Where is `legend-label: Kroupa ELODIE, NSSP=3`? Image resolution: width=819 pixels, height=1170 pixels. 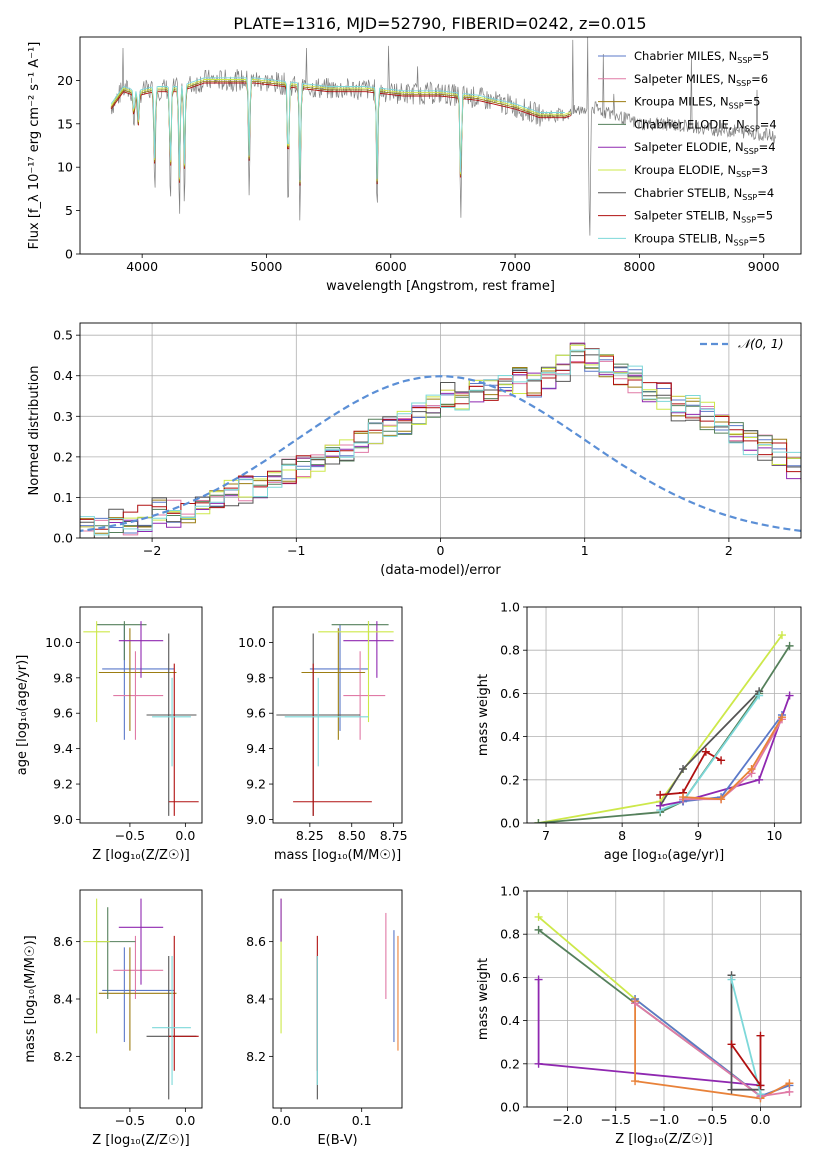
legend-label: Kroupa ELODIE, NSSP=3 is located at coordinates (701, 171).